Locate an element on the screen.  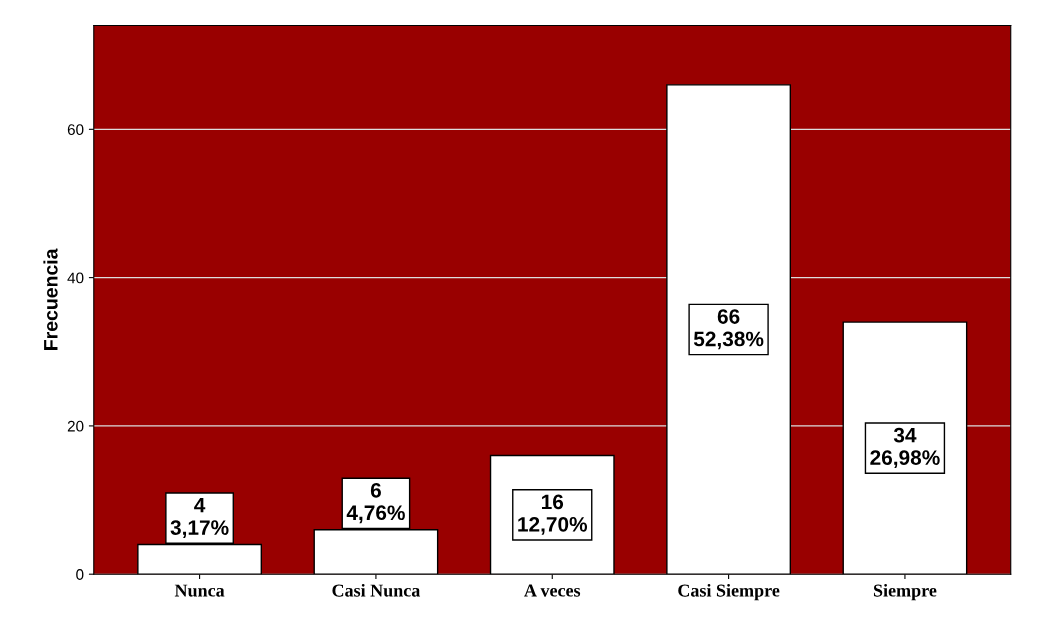
y-tick-label: 60 is located at coordinates (75, 130).